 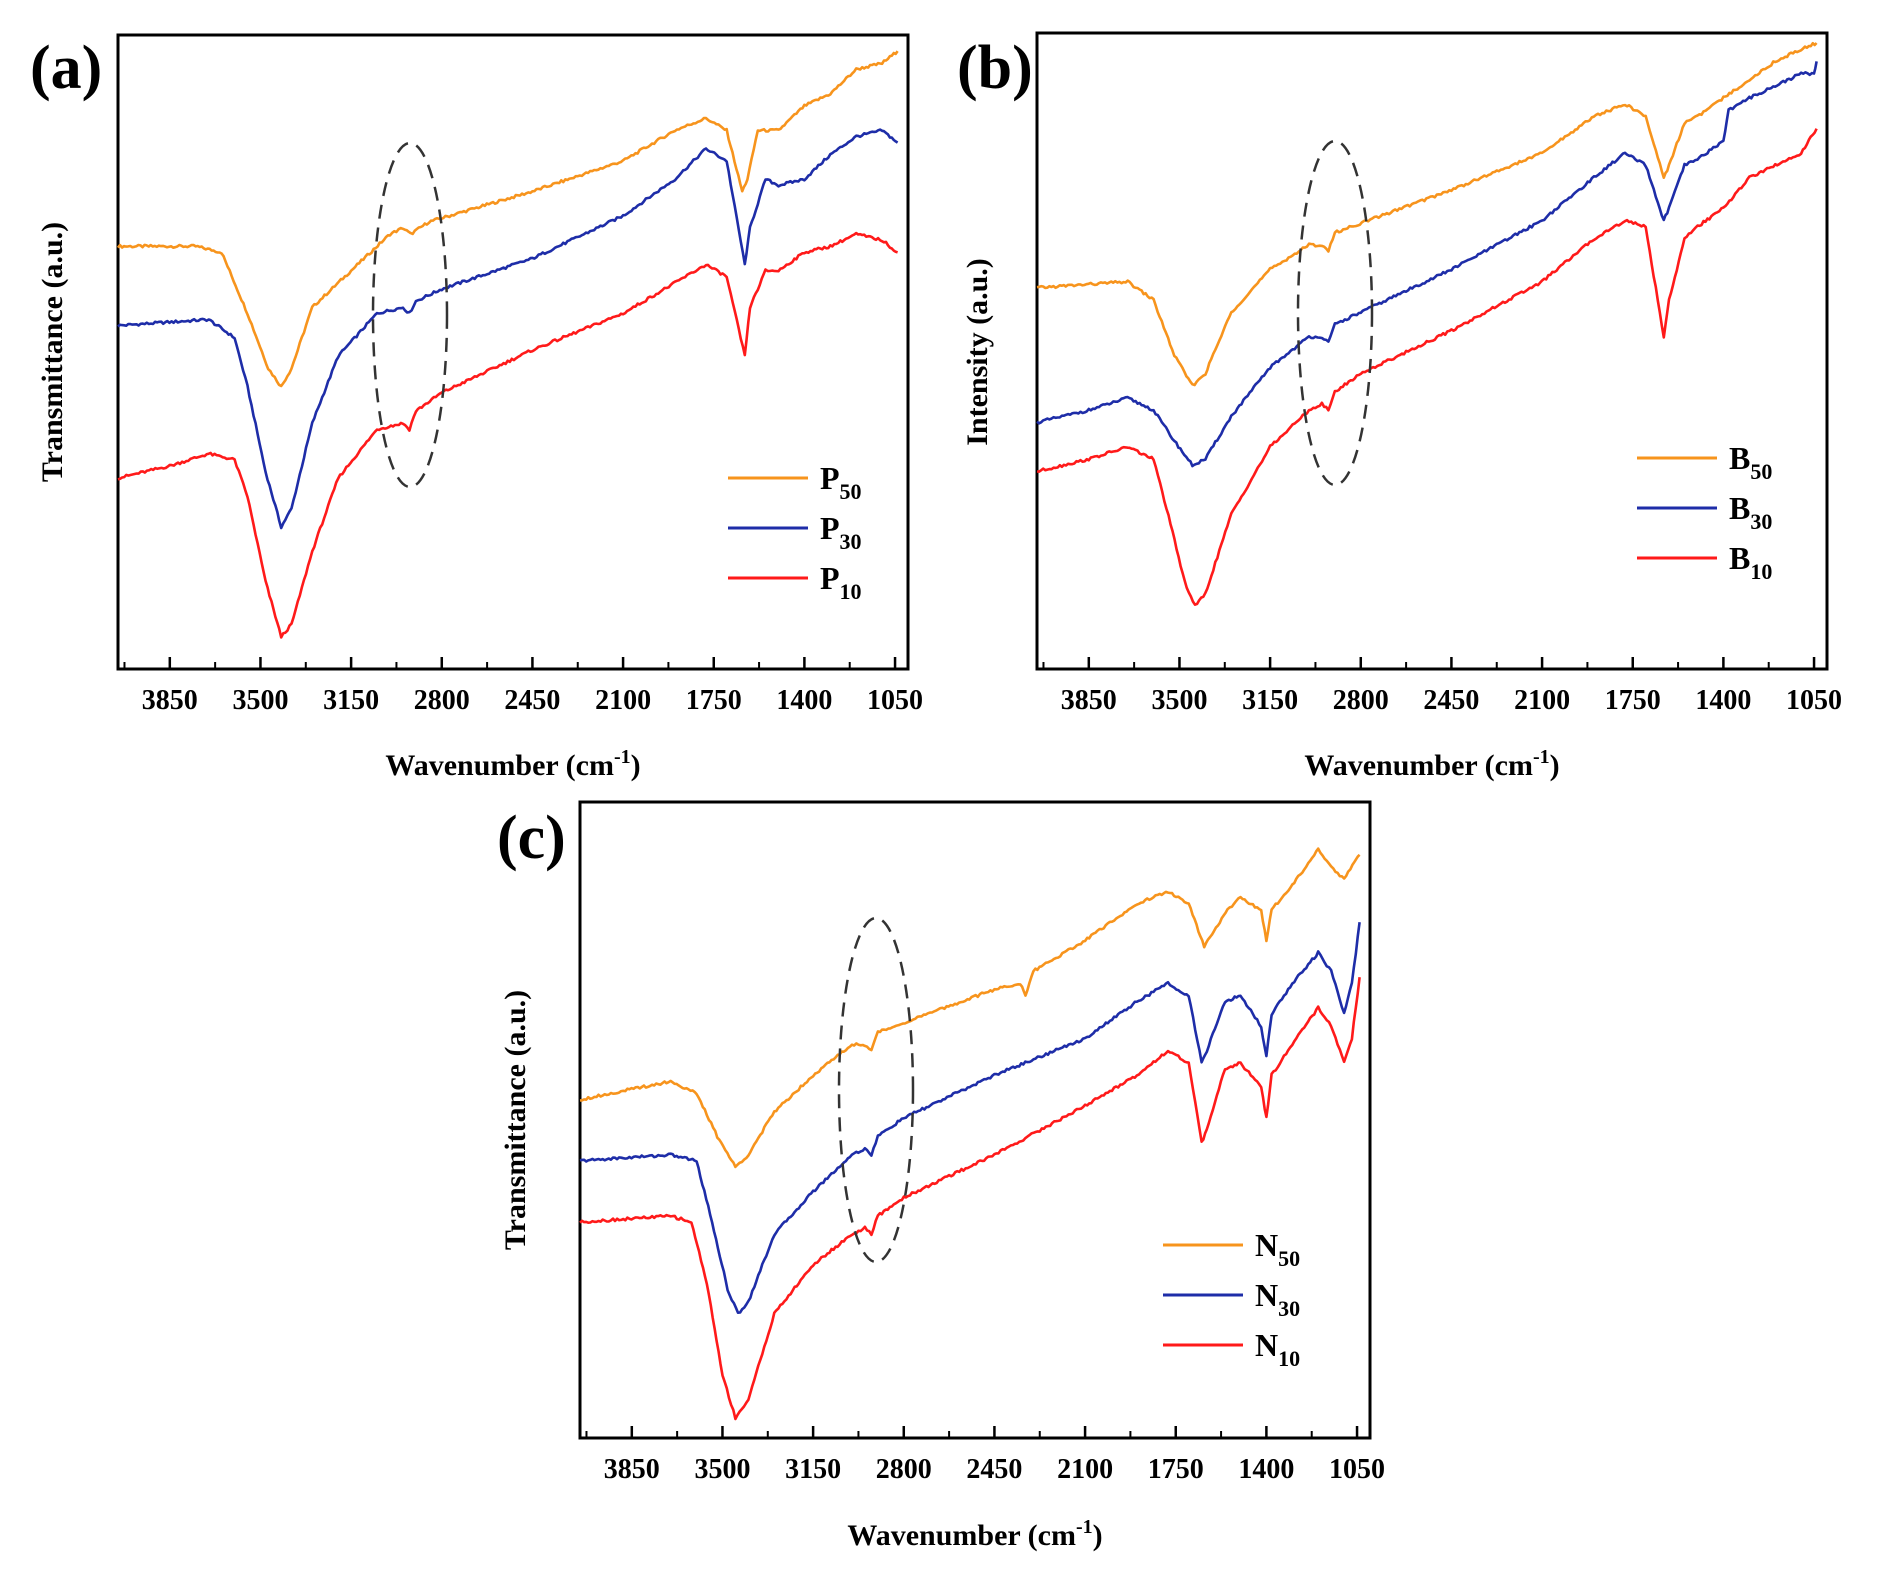 What do you see at coordinates (1750, 462) in the screenshot?
I see `legend-label-b50: B50` at bounding box center [1750, 462].